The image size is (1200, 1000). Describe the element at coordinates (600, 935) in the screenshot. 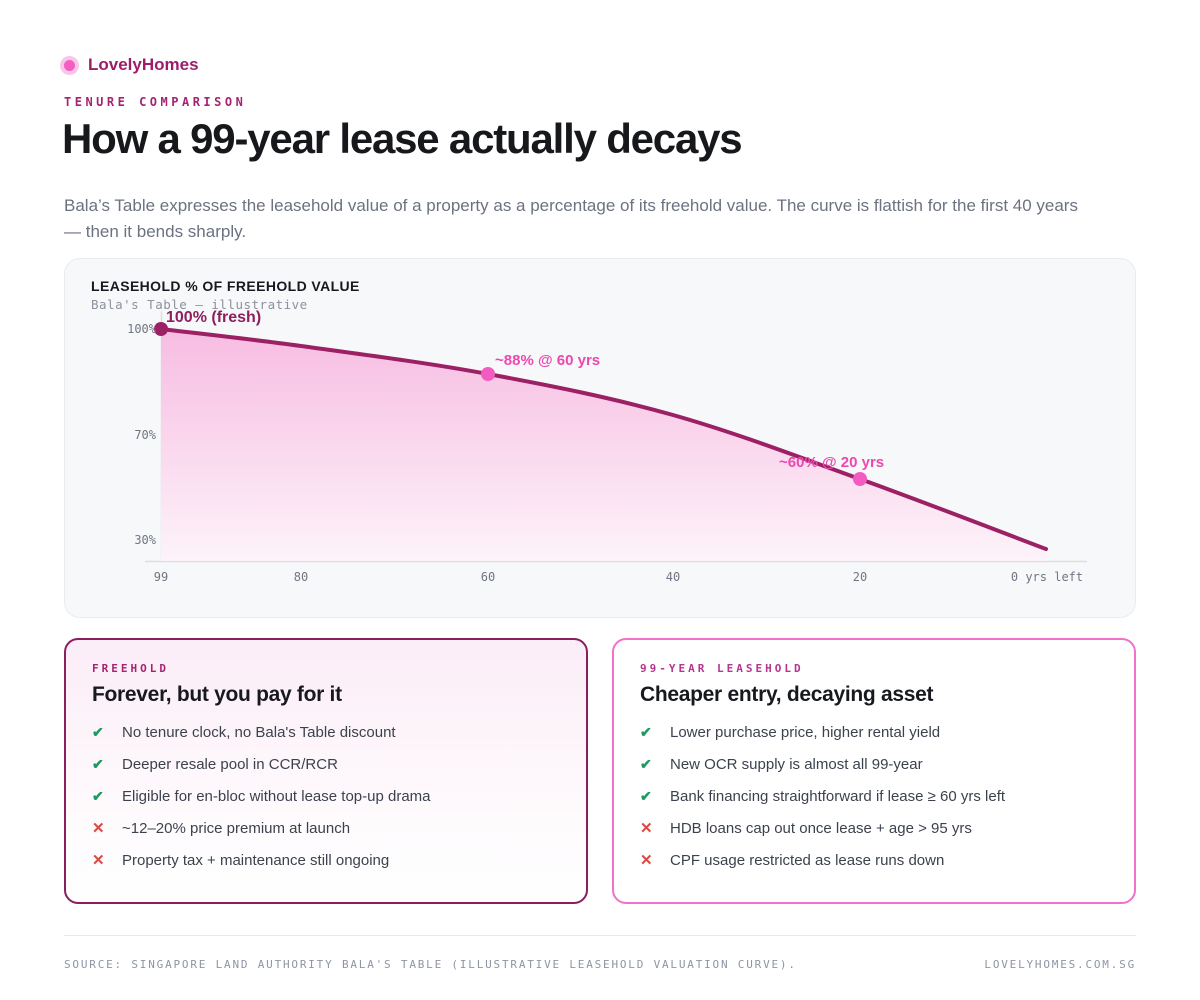

I see `footer-divider` at that location.